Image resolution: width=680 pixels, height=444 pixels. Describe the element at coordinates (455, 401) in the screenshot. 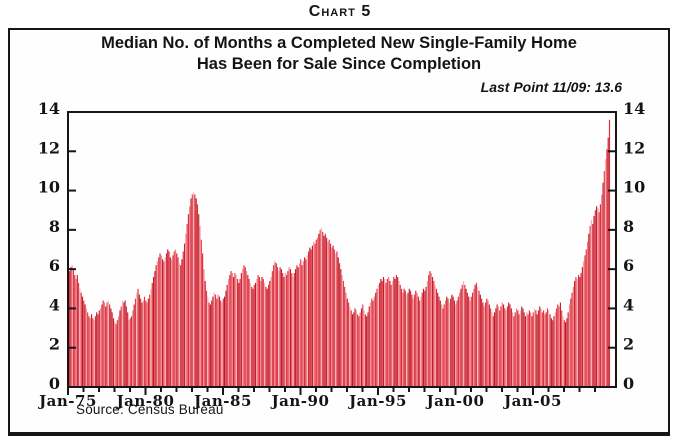

I see `x-axis-label: Jan-00` at that location.